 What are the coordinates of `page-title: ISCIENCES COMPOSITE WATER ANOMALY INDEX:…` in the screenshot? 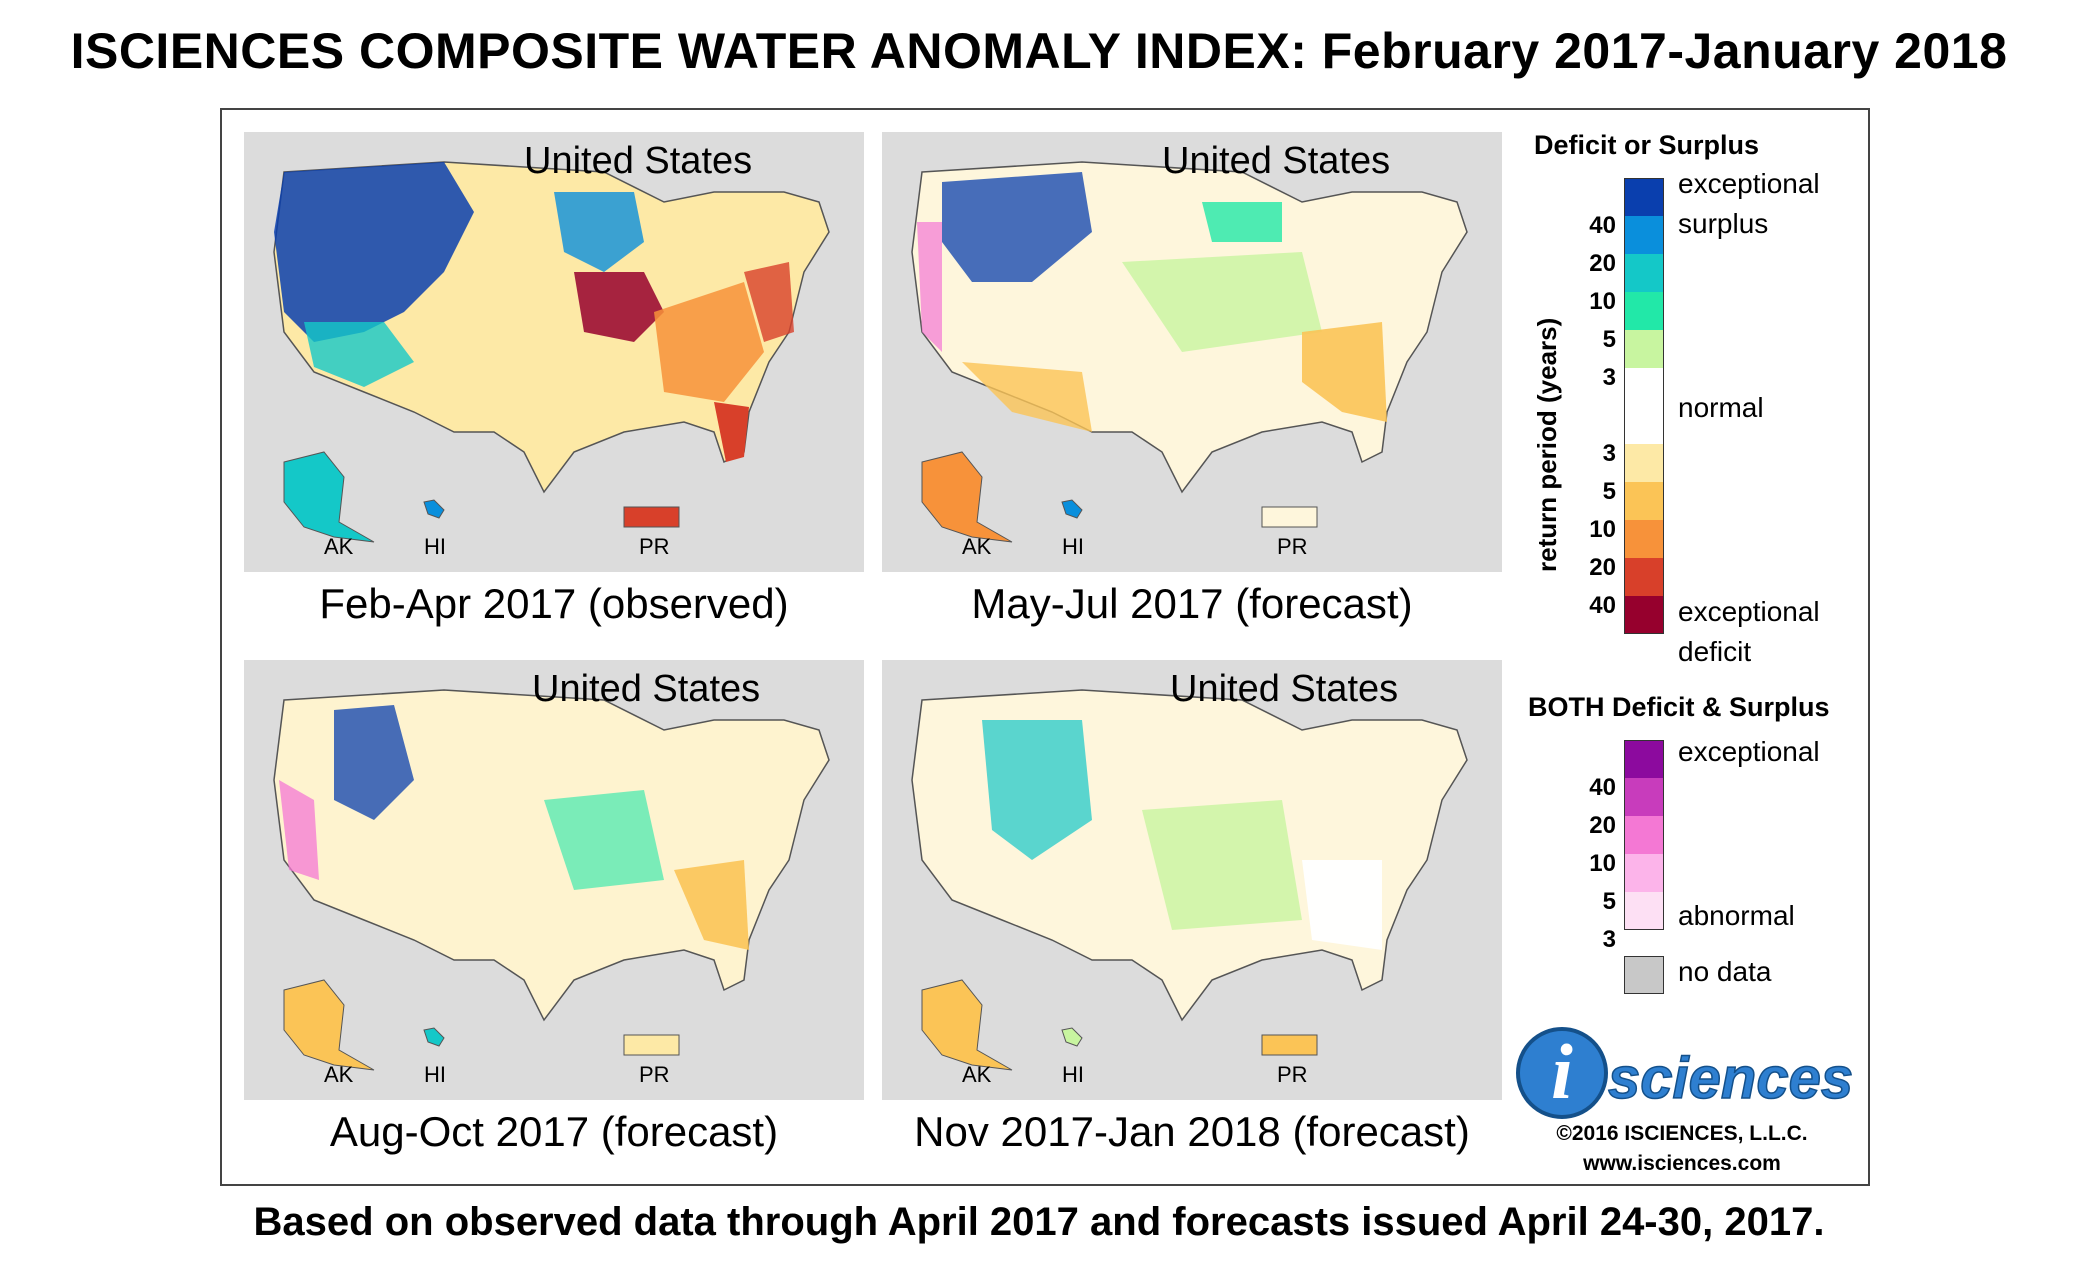 It's located at (1039, 51).